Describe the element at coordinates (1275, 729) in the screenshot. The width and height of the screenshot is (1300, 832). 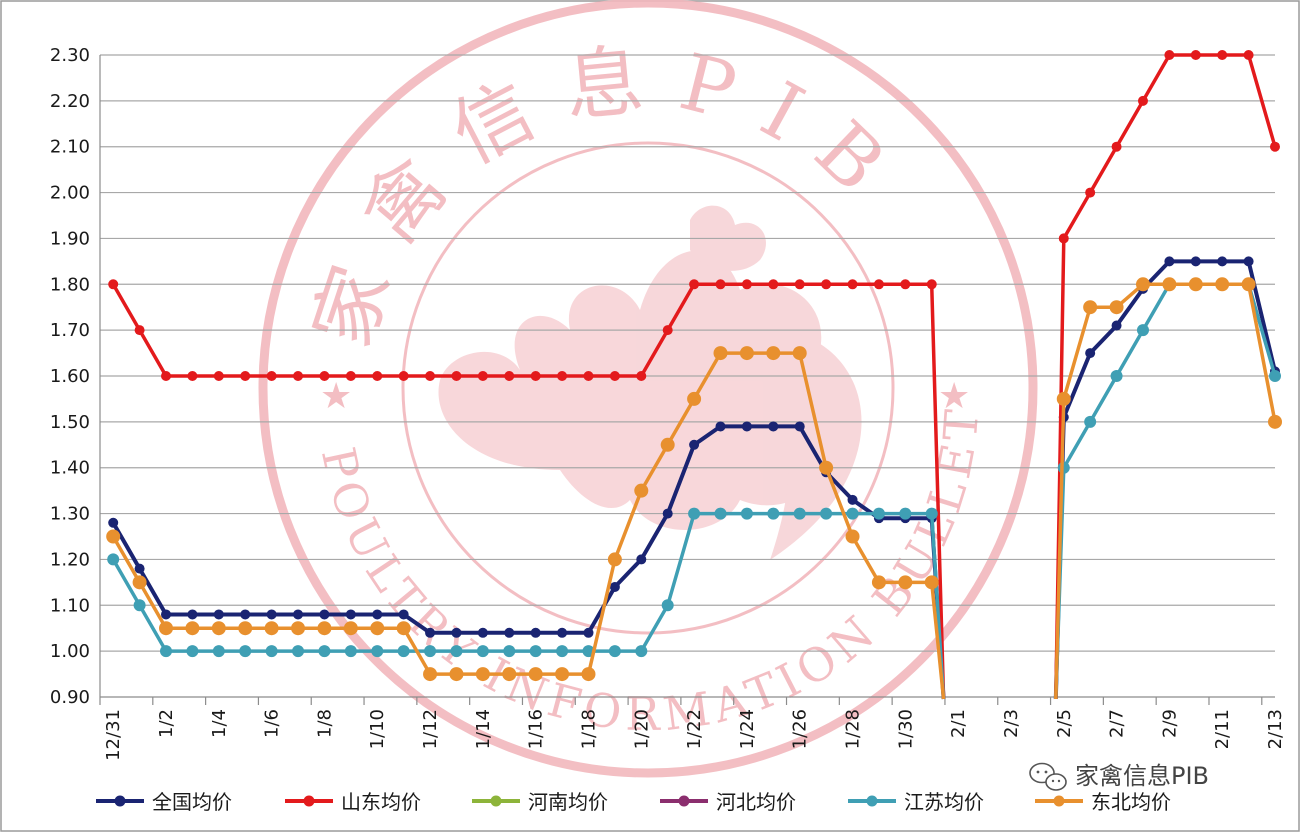
I see `x-tick-label: 2/13` at that location.